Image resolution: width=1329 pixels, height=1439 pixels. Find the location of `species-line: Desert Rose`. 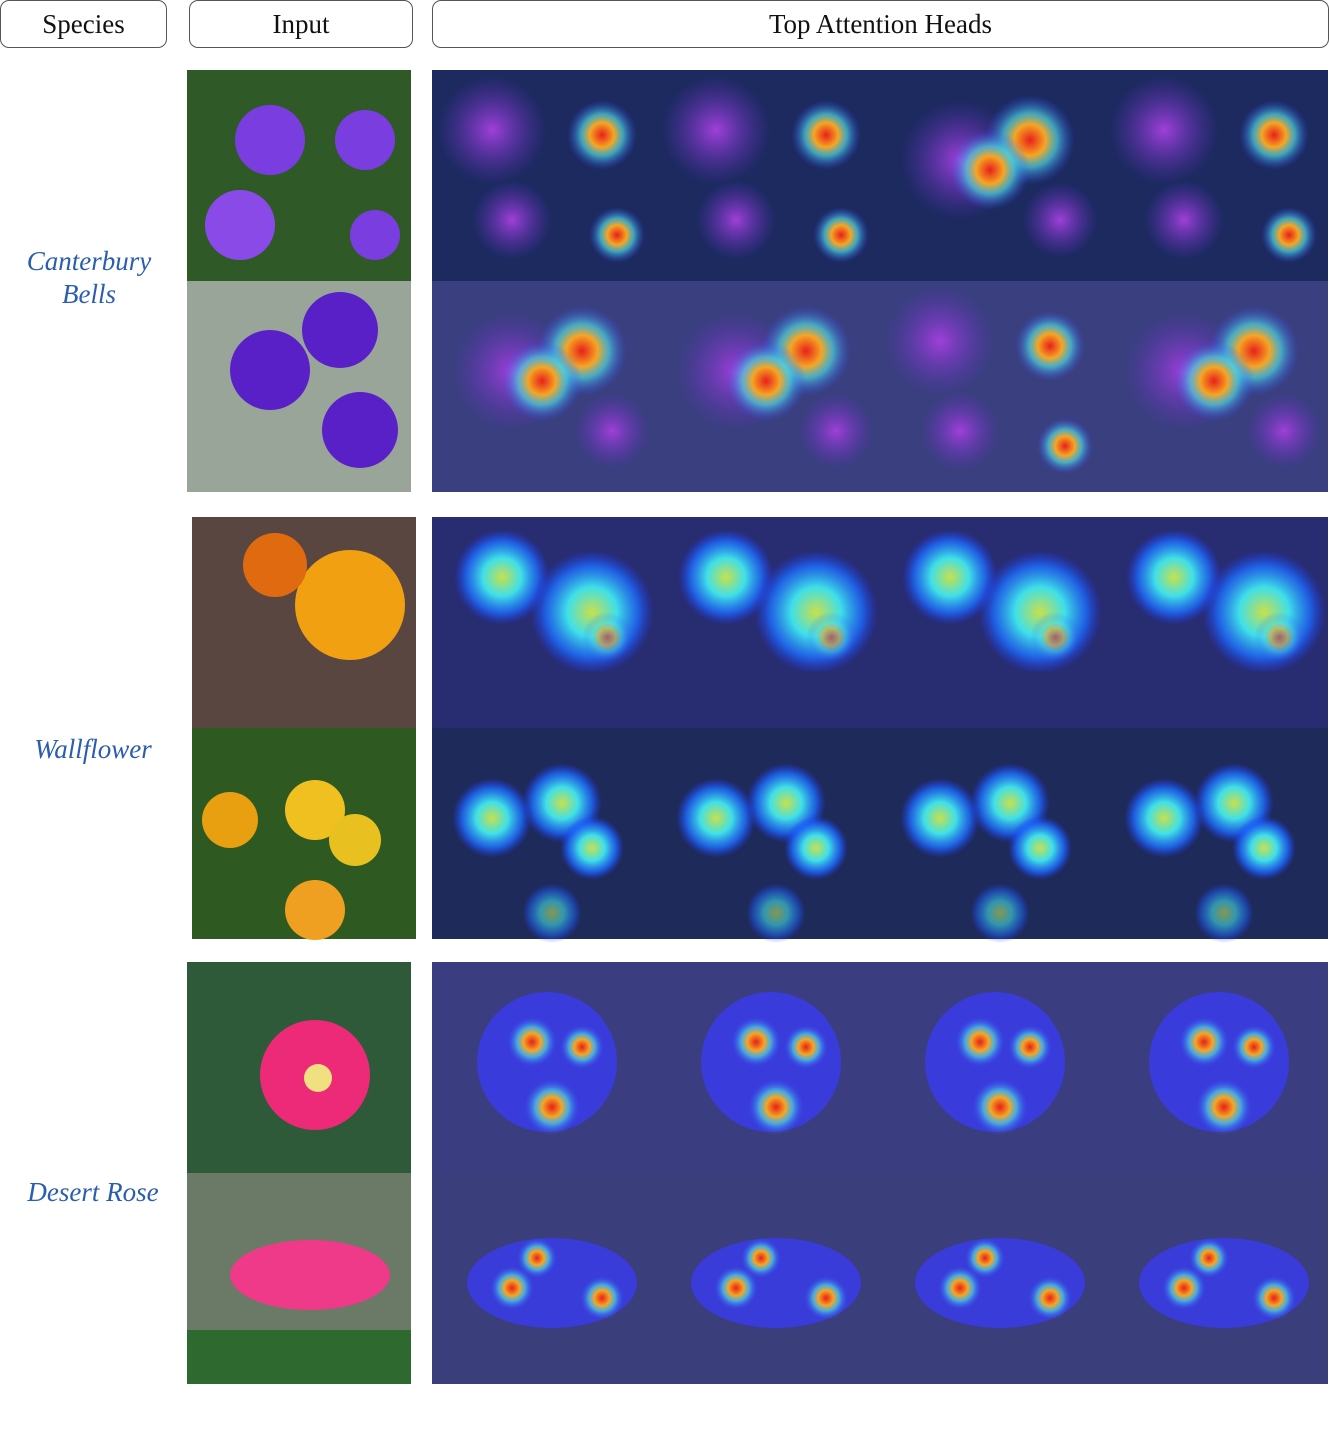

species-line: Desert Rose is located at coordinates (93, 1192).